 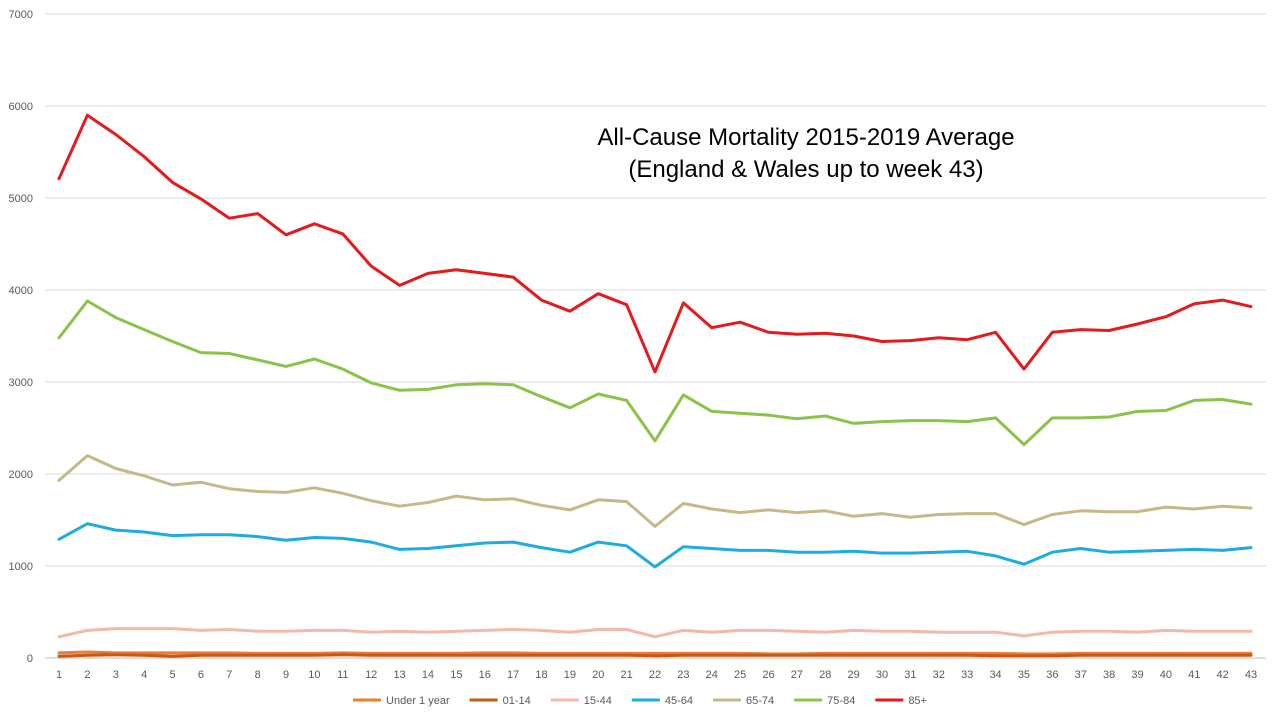 I want to click on y-tick-label: 2000, so click(x=21, y=475).